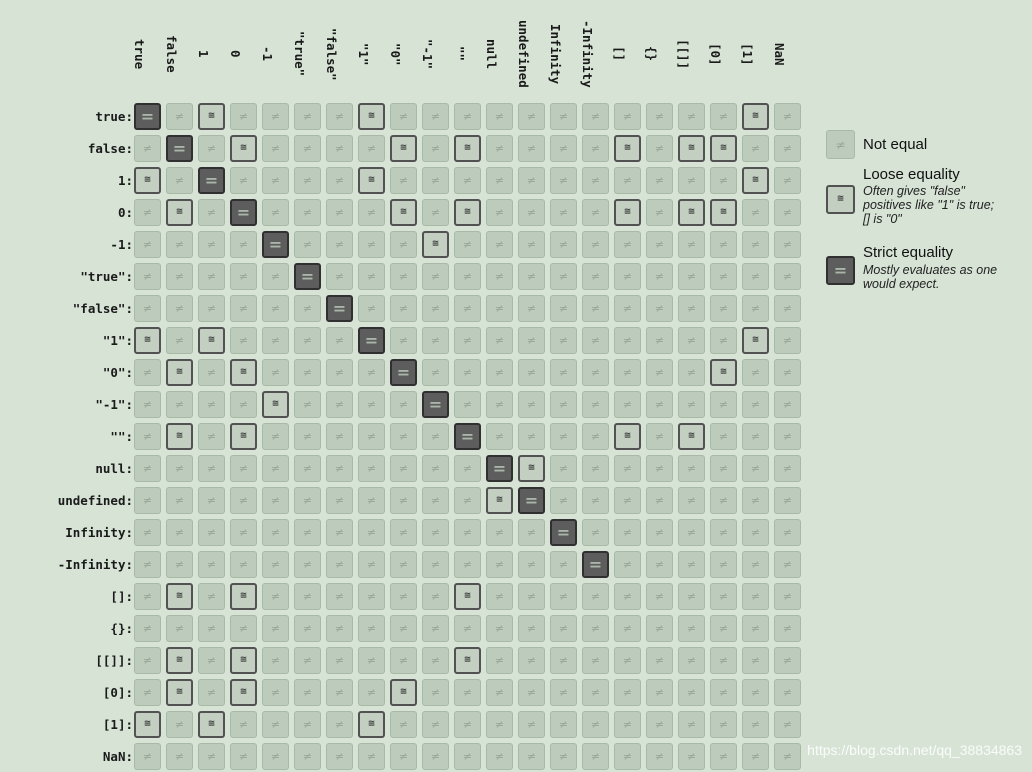 The image size is (1032, 772). Describe the element at coordinates (125, 180) in the screenshot. I see `row-header: 1:` at that location.